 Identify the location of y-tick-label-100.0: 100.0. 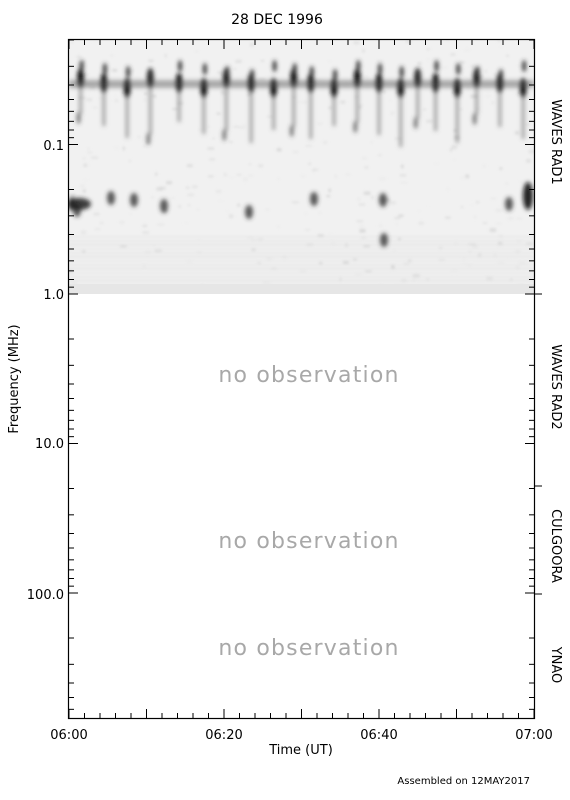
(45, 595).